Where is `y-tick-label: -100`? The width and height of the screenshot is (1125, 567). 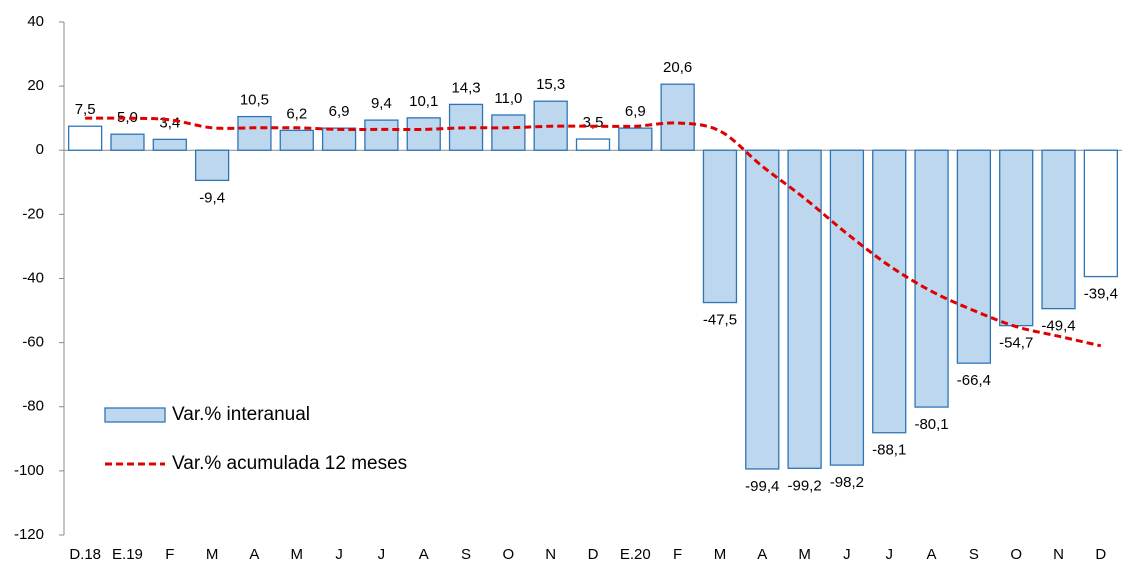
y-tick-label: -100 is located at coordinates (29, 470).